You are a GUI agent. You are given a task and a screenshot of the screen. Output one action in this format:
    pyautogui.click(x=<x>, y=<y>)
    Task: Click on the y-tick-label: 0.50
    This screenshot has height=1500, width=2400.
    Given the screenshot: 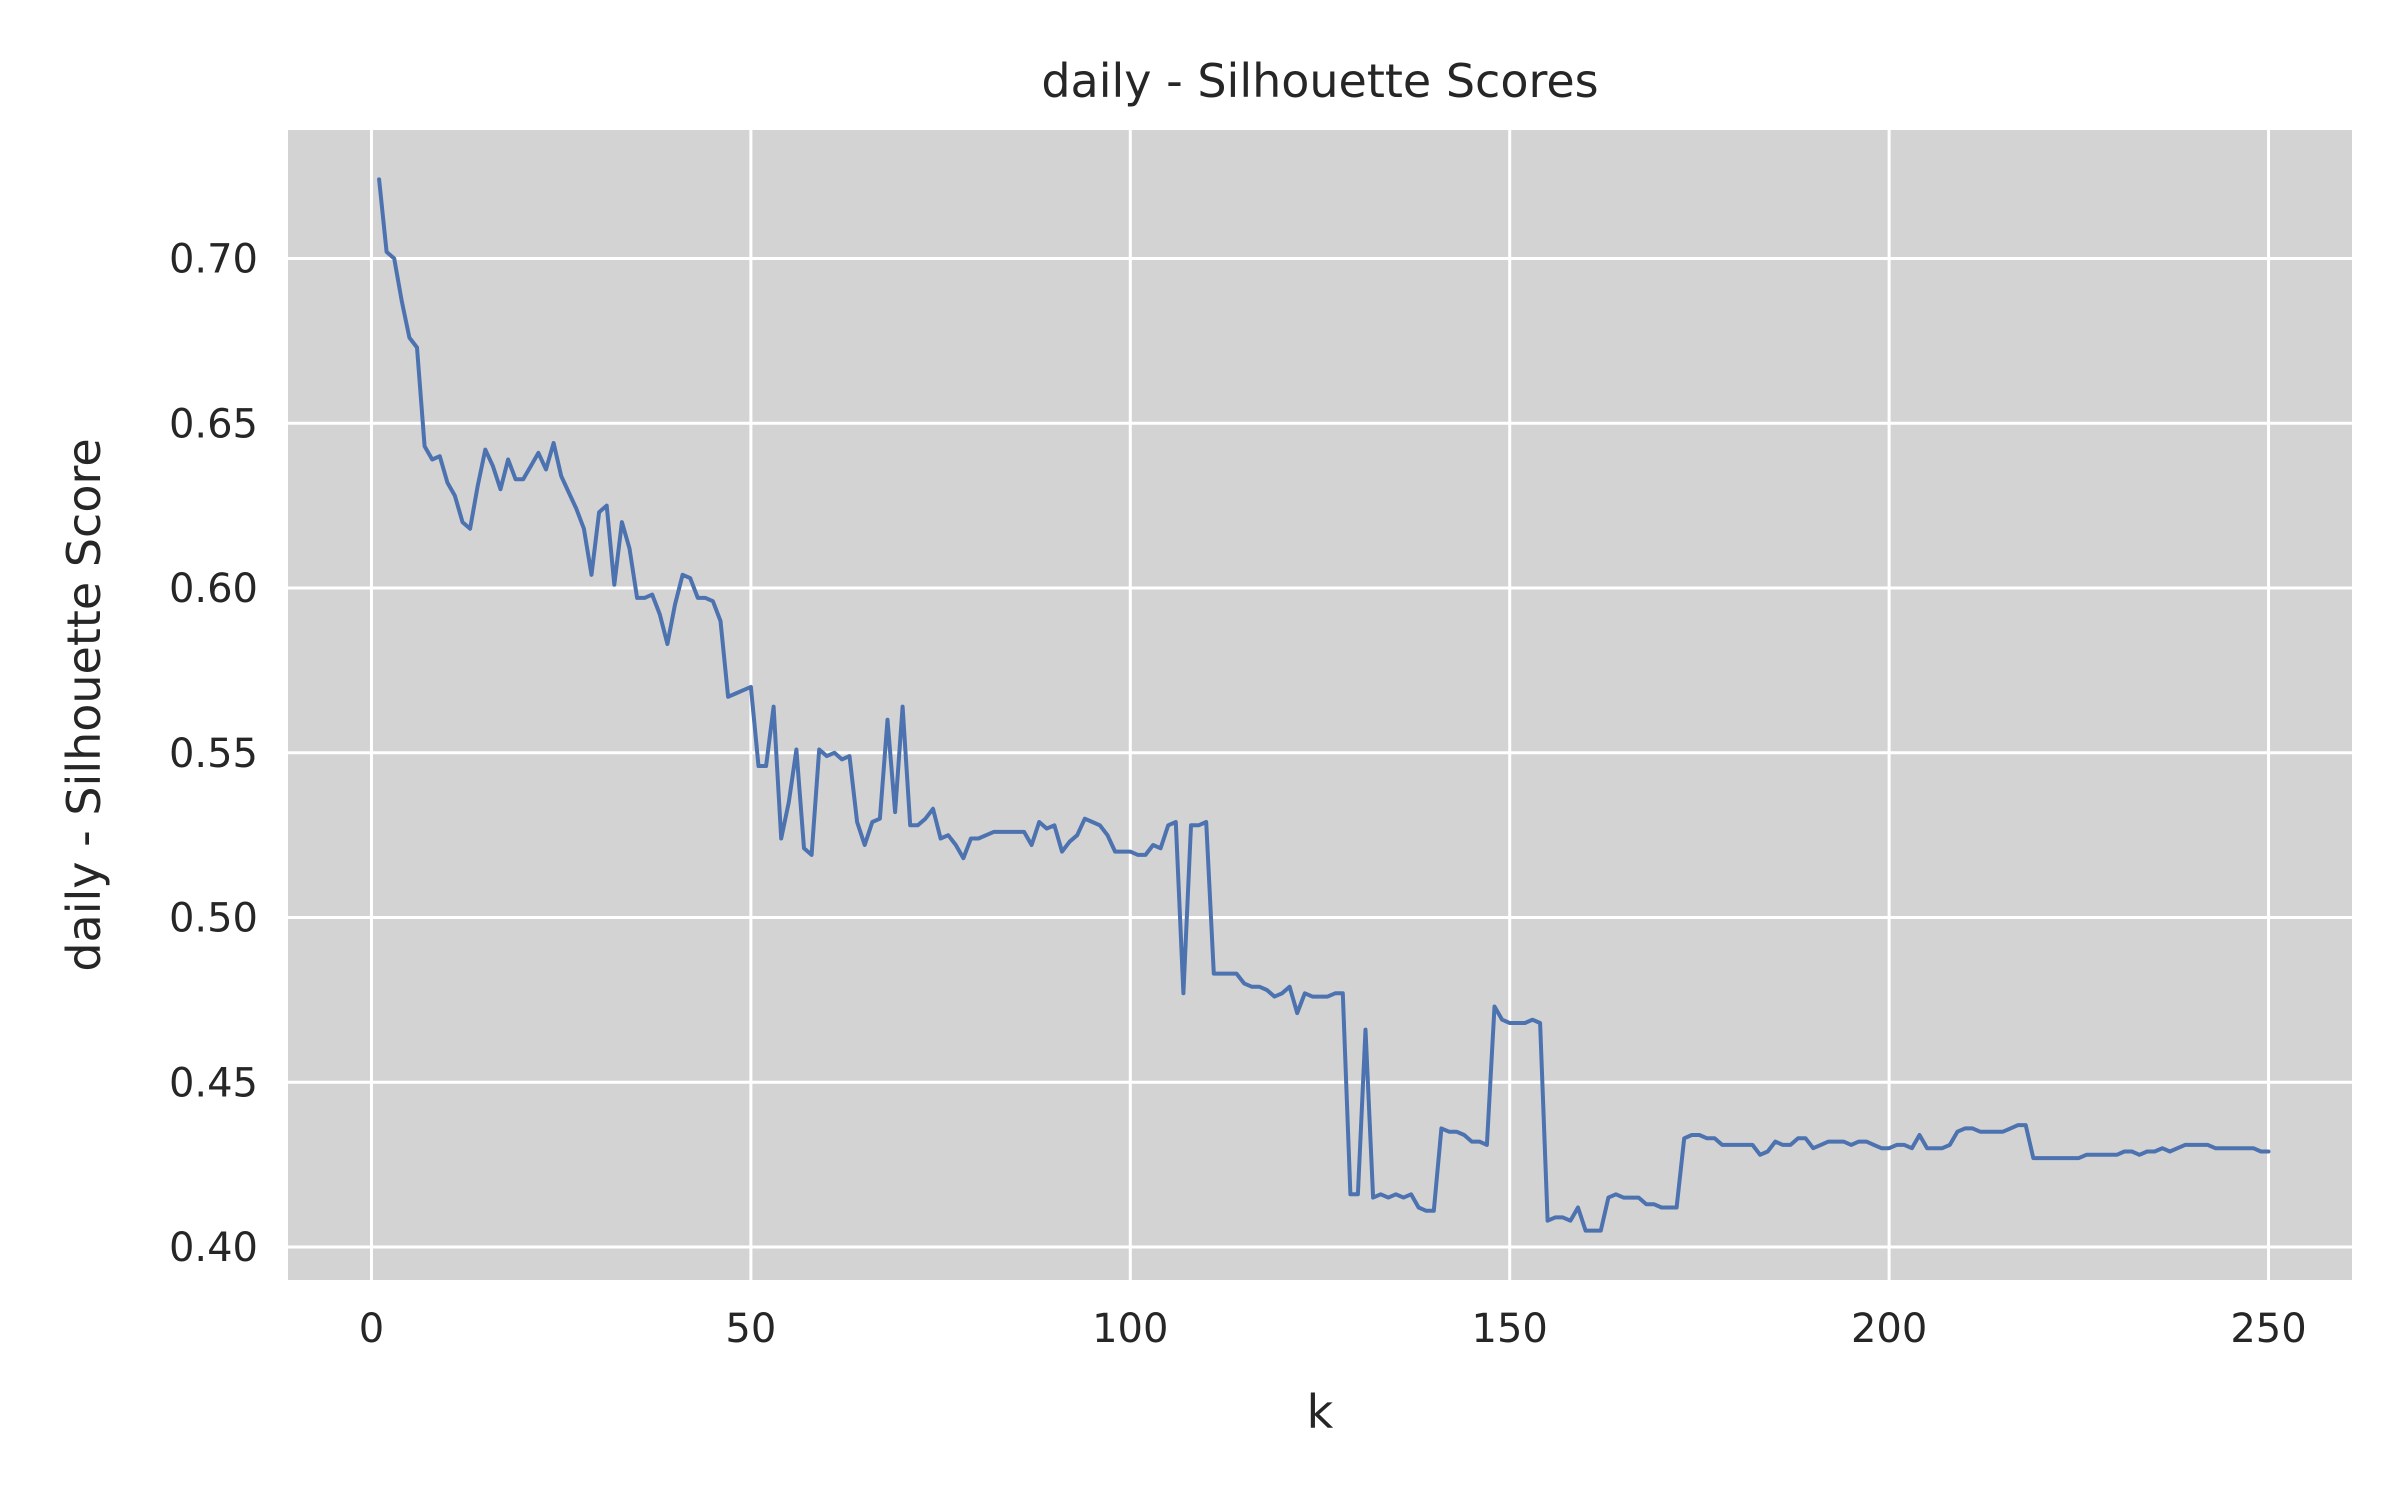 What is the action you would take?
    pyautogui.click(x=213, y=919)
    